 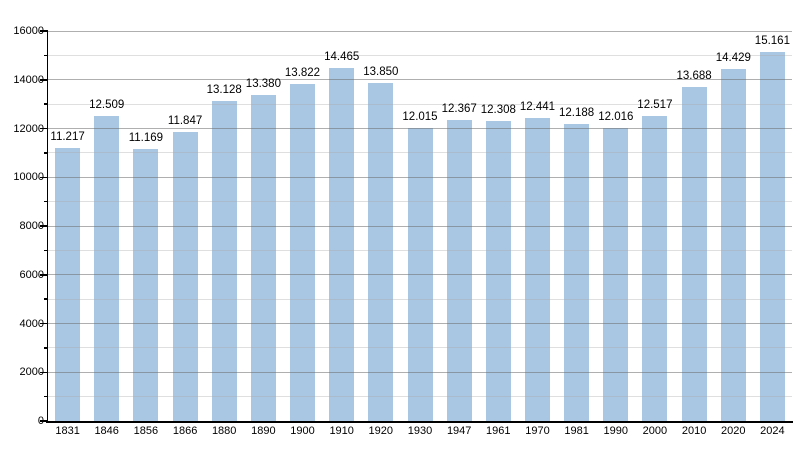 What do you see at coordinates (302, 73) in the screenshot?
I see `bar-value-label: 13.822` at bounding box center [302, 73].